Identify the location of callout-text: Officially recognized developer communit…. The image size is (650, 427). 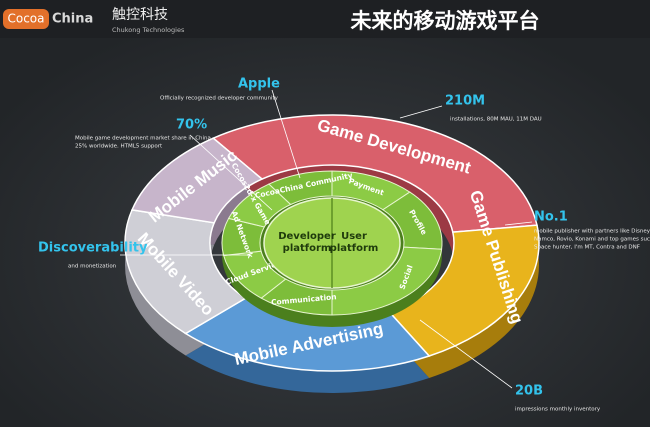
(219, 99).